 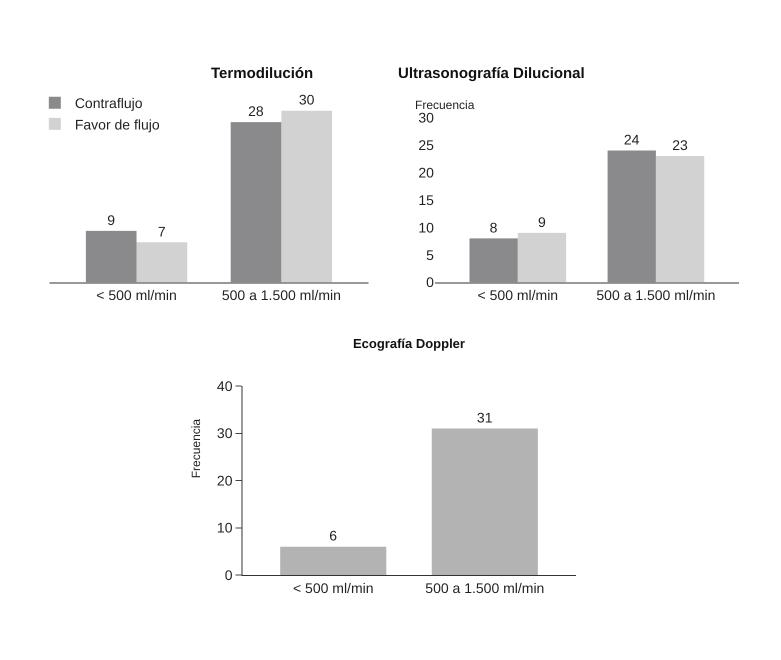 I want to click on y-tick-label: 25, so click(x=426, y=144).